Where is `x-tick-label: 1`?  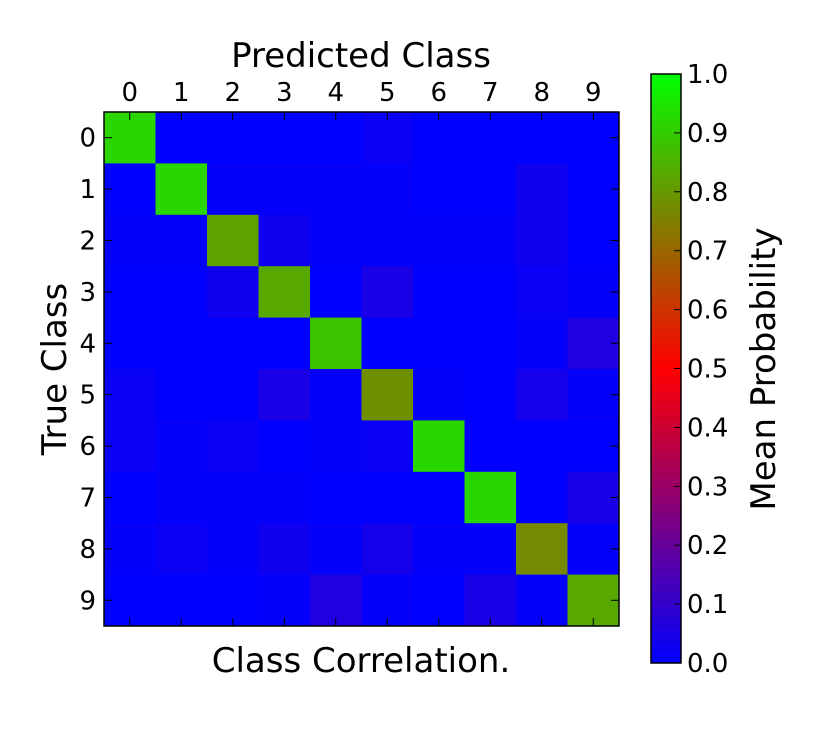
x-tick-label: 1 is located at coordinates (181, 93).